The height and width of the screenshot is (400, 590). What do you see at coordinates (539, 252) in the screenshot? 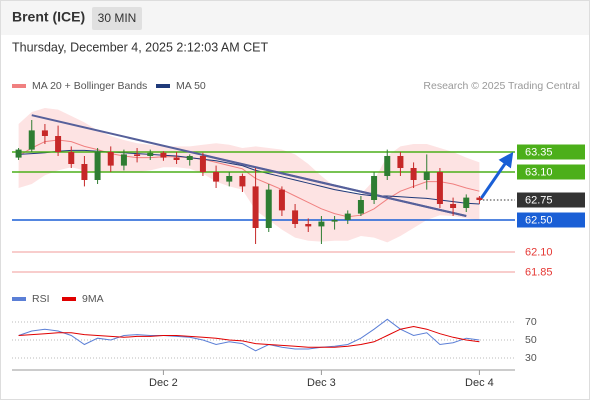
I see `level-label: 62.10` at bounding box center [539, 252].